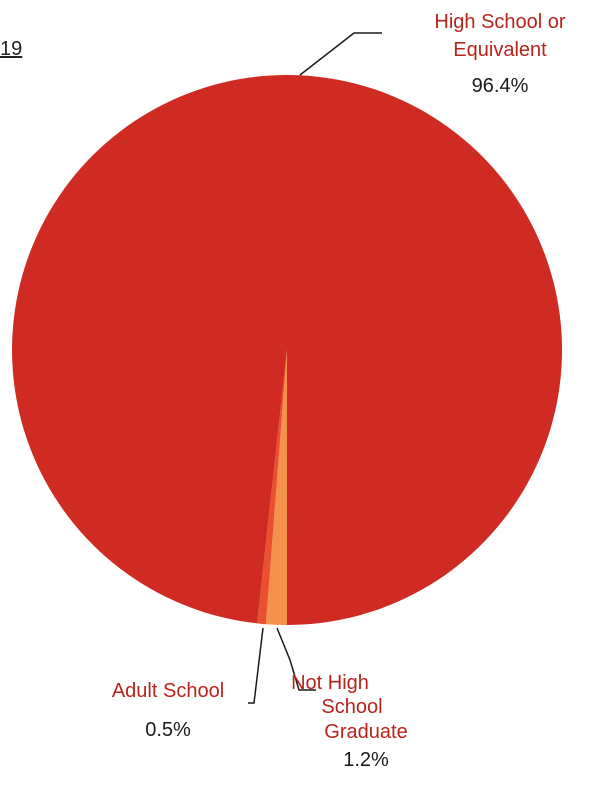  What do you see at coordinates (351, 707) in the screenshot?
I see `category-label-not-high-school-graduate: School` at bounding box center [351, 707].